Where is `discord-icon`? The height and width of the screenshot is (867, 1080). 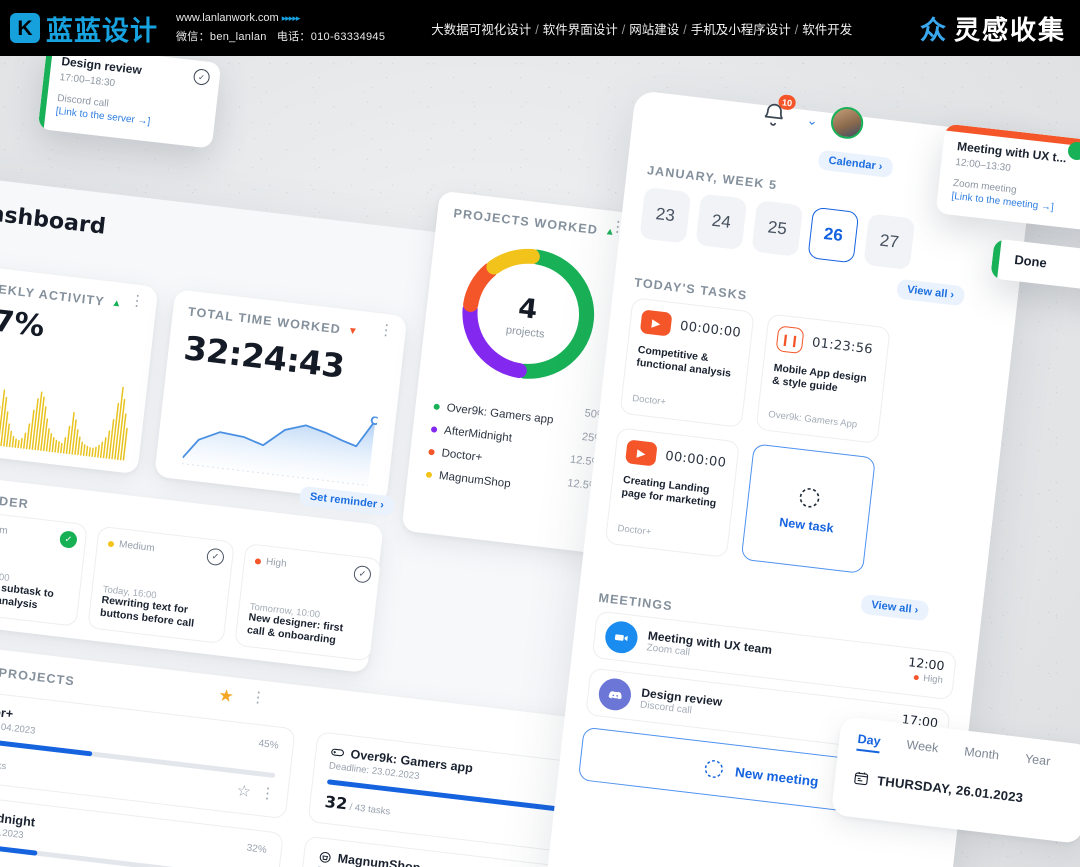
discord-icon is located at coordinates (615, 694).